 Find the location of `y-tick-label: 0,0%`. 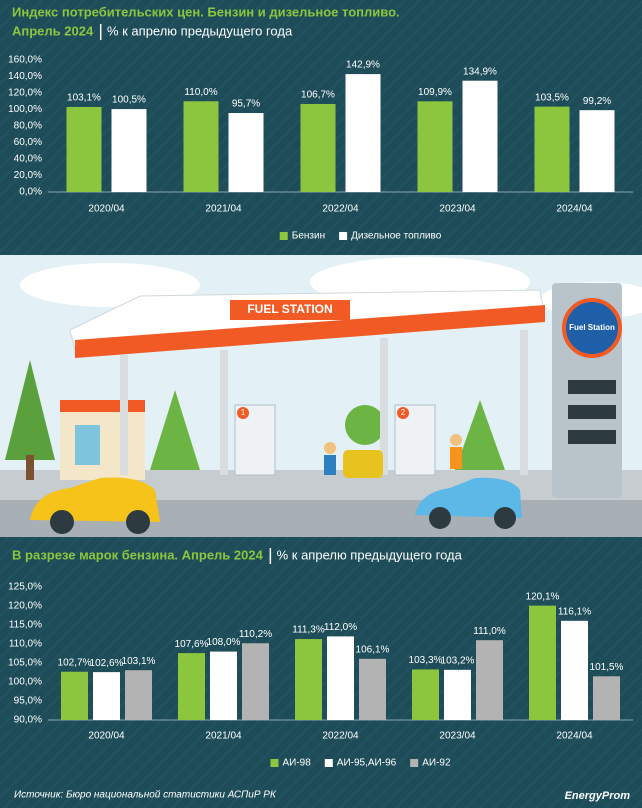

y-tick-label: 0,0% is located at coordinates (30, 192).